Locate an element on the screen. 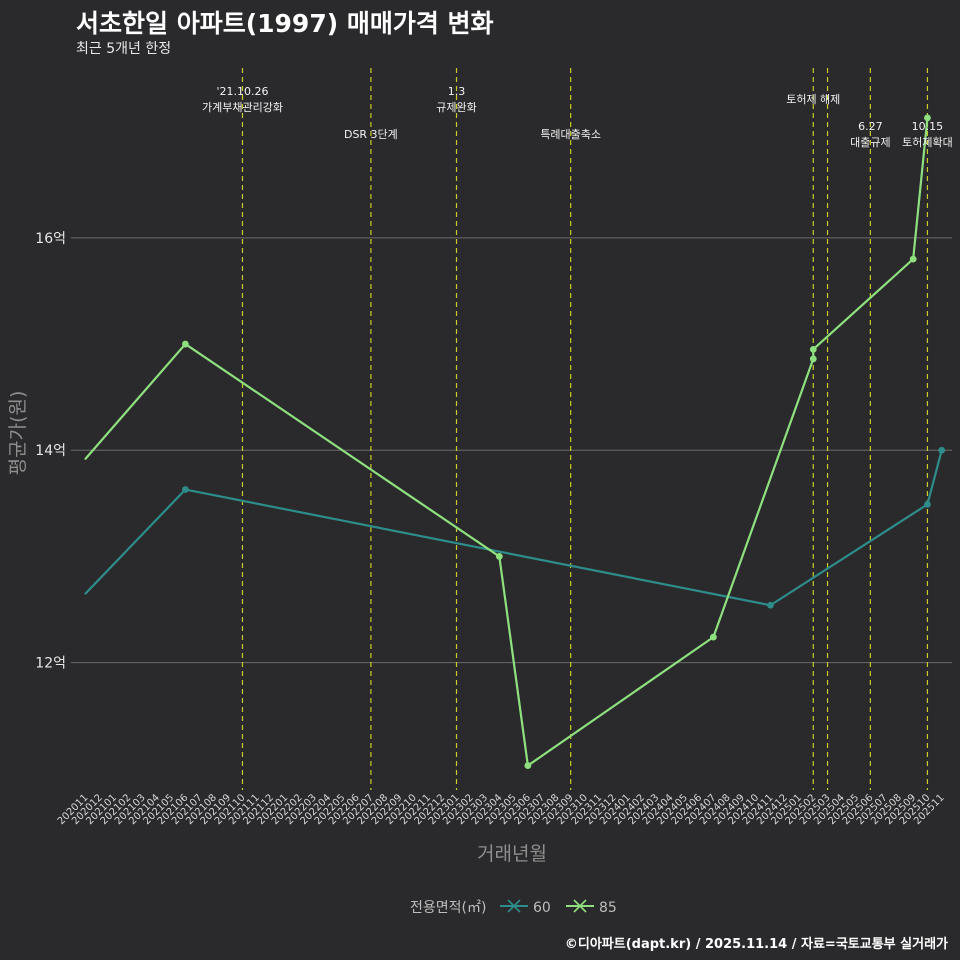 This screenshot has height=960, width=960. legend-title: 전용면적(㎡) is located at coordinates (448, 908).